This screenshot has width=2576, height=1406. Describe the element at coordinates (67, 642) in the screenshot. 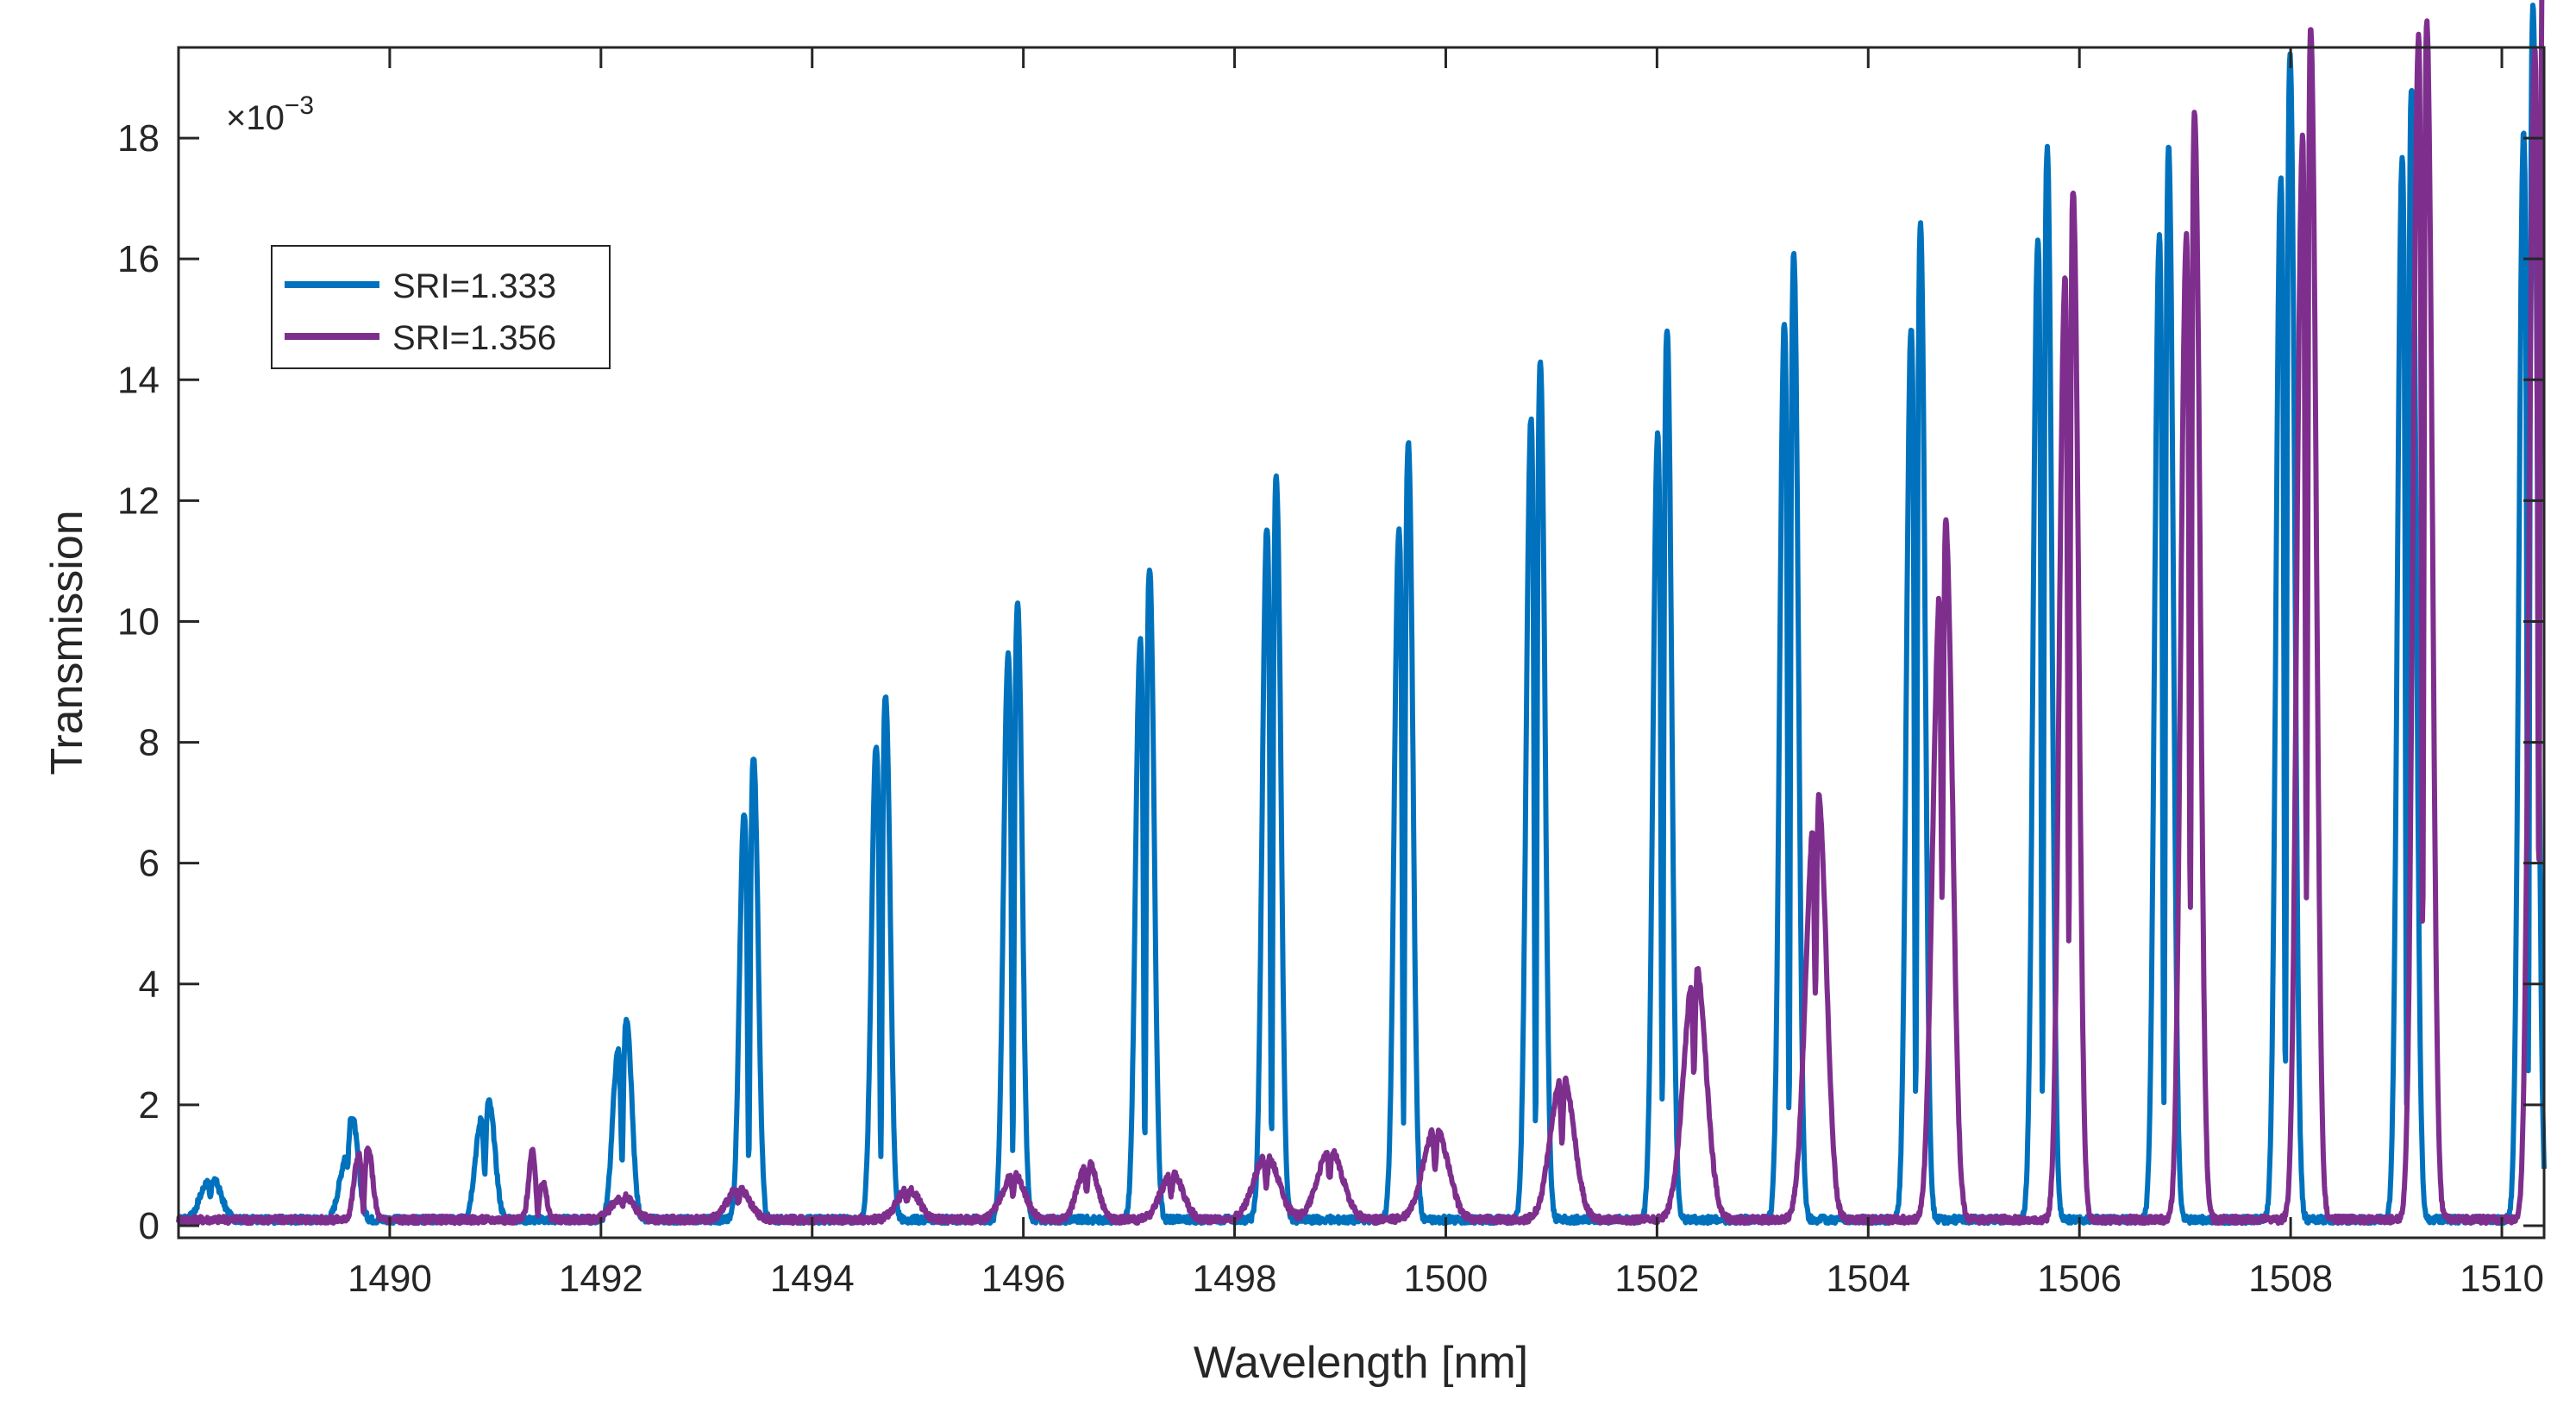

I see `y-axis-label: Transmission` at that location.